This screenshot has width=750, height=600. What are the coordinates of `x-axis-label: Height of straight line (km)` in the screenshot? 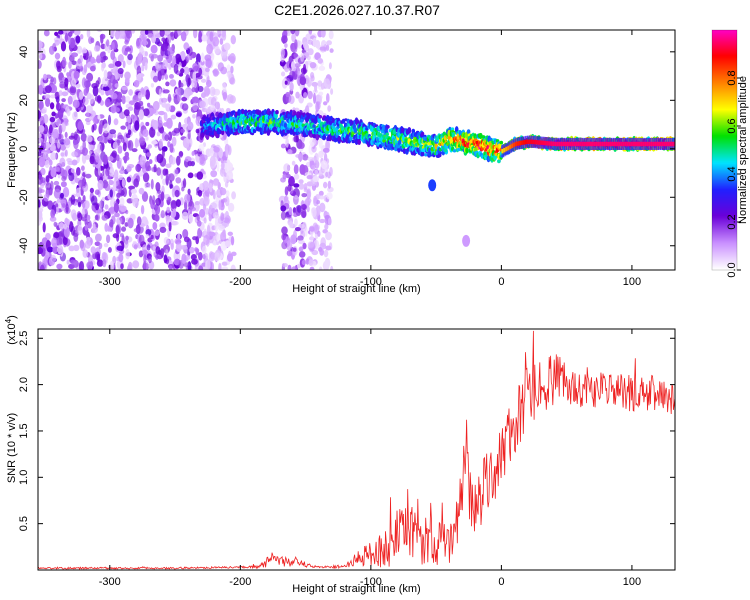 It's located at (356, 289).